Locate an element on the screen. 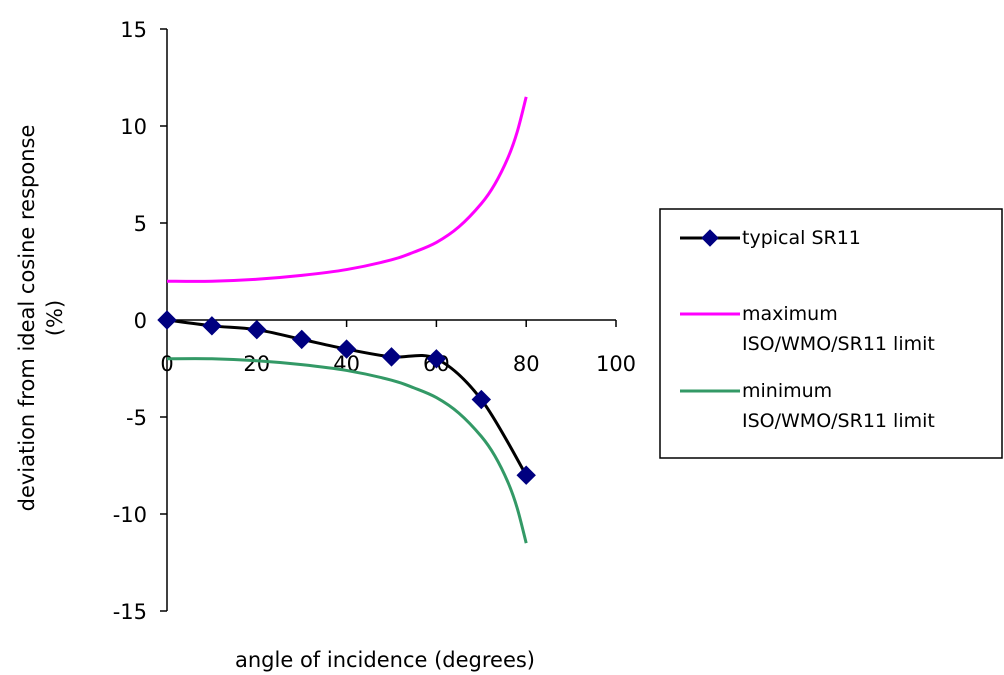  legend-label: maximum is located at coordinates (790, 314).